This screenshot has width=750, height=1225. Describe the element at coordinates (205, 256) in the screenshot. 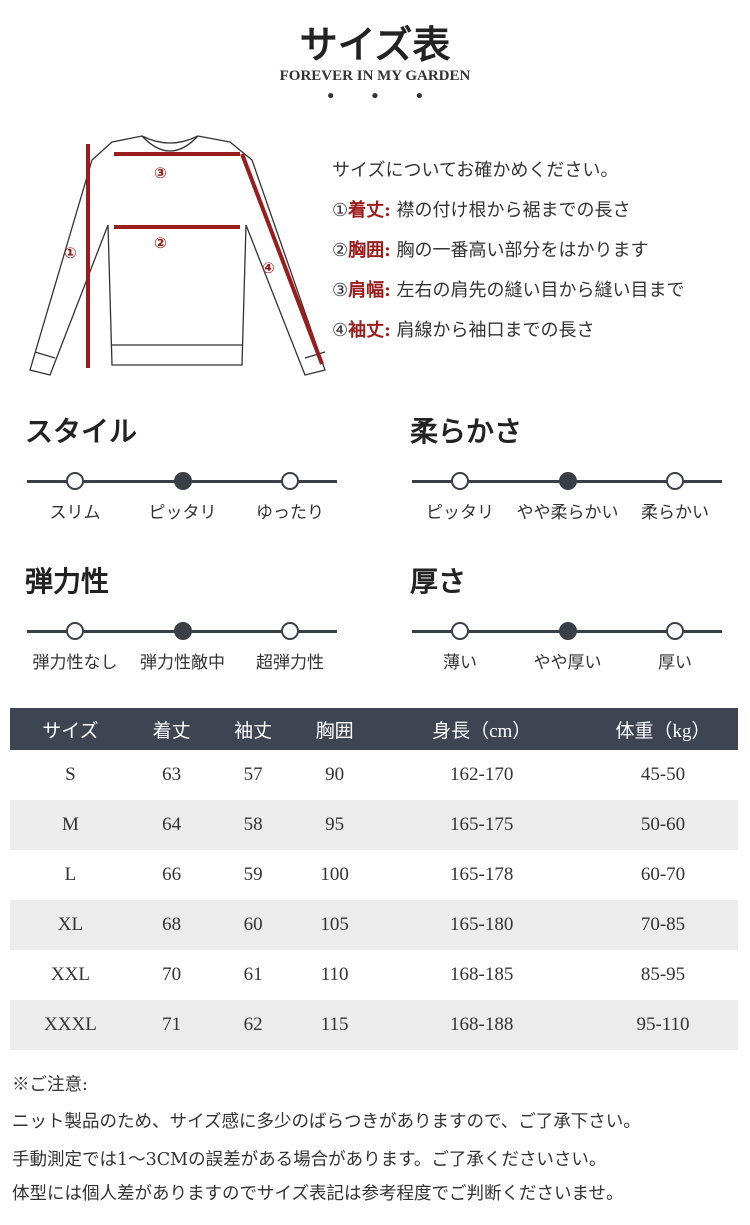

I see `measure-arrows` at that location.